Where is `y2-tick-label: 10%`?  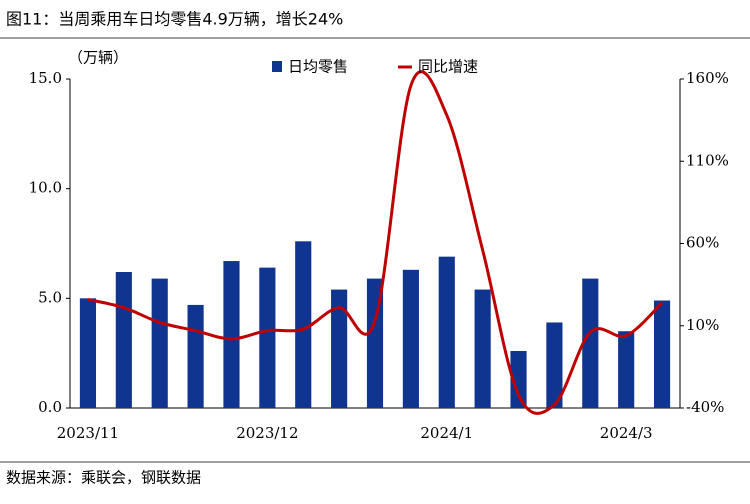 y2-tick-label: 10% is located at coordinates (702, 325).